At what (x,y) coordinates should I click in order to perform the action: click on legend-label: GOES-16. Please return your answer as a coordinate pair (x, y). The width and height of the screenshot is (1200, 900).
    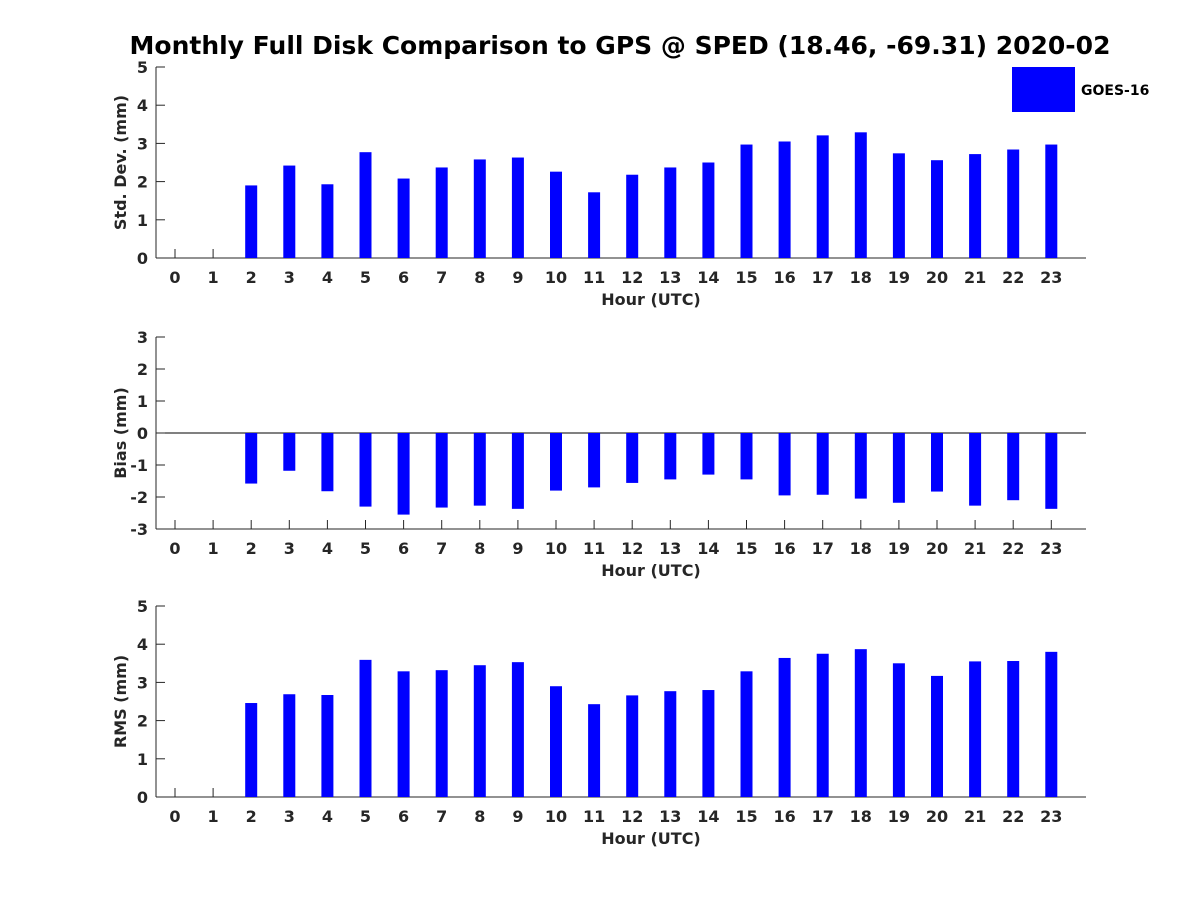
    Looking at the image, I should click on (1115, 91).